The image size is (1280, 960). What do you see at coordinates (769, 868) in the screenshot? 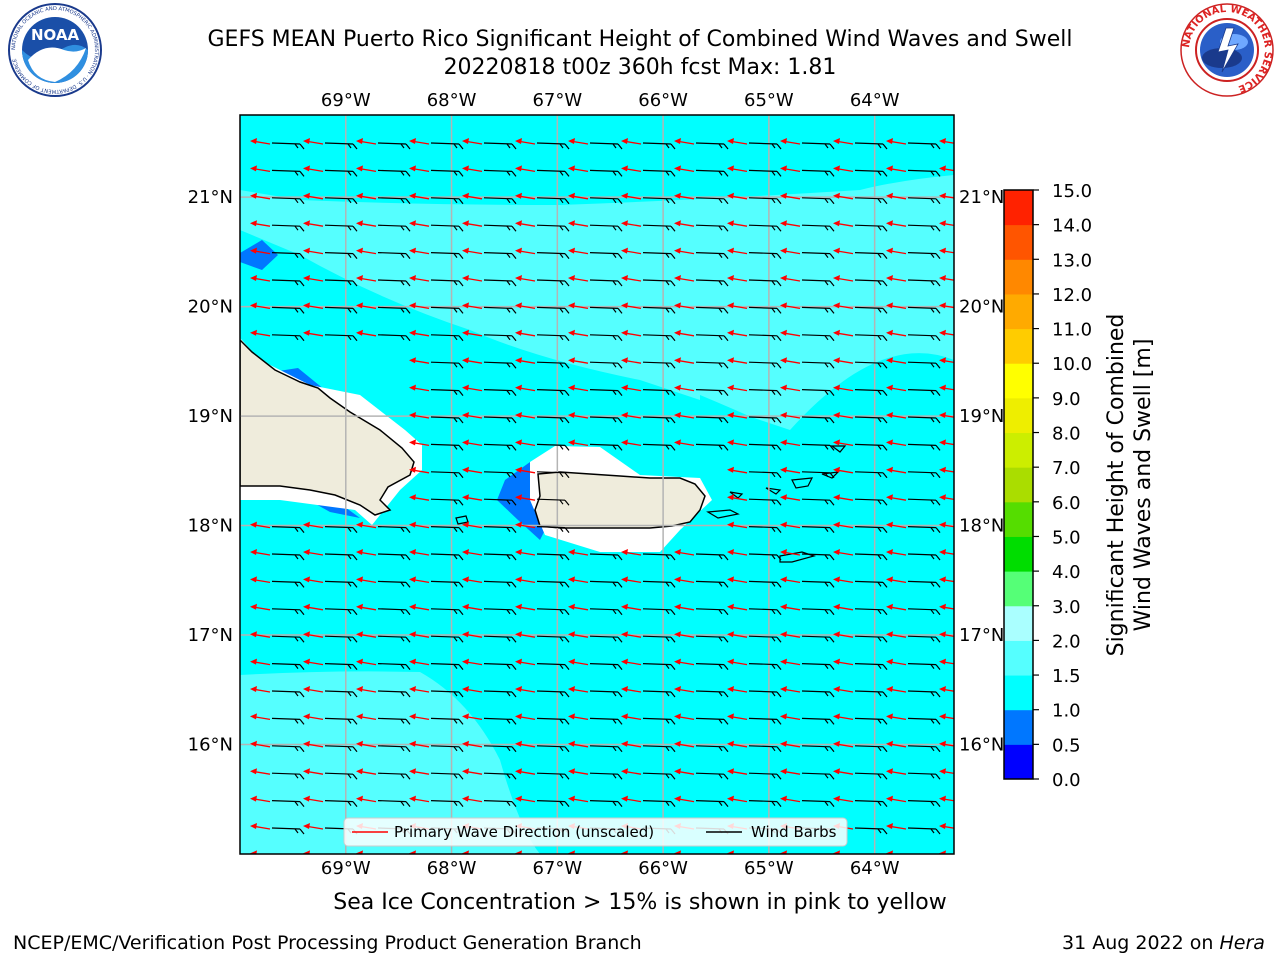
I see `lon-label-bottom: 65°W` at bounding box center [769, 868].